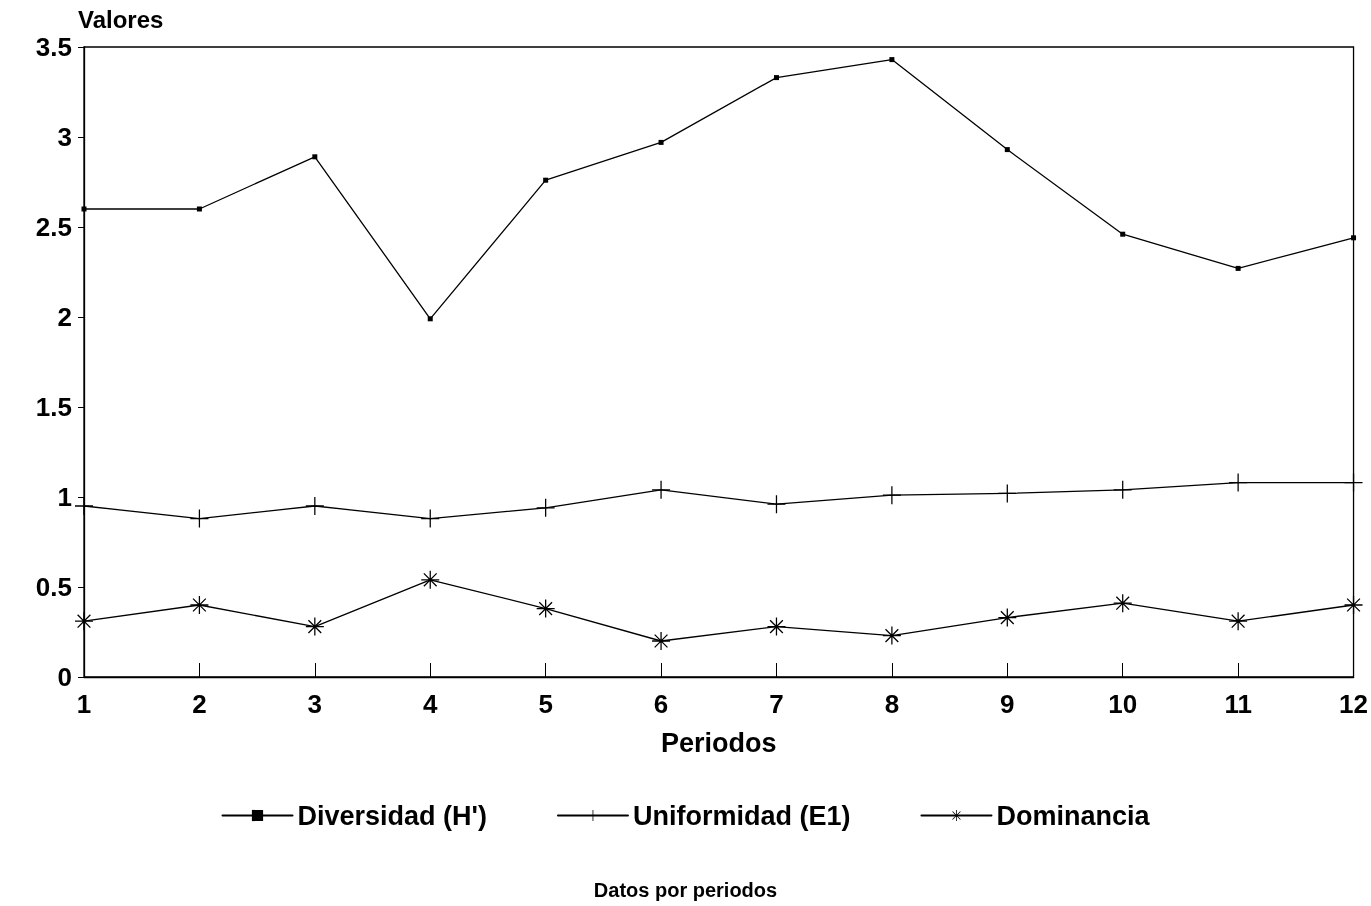 The image size is (1371, 906). Describe the element at coordinates (64, 497) in the screenshot. I see `y-tick-label: 1` at that location.